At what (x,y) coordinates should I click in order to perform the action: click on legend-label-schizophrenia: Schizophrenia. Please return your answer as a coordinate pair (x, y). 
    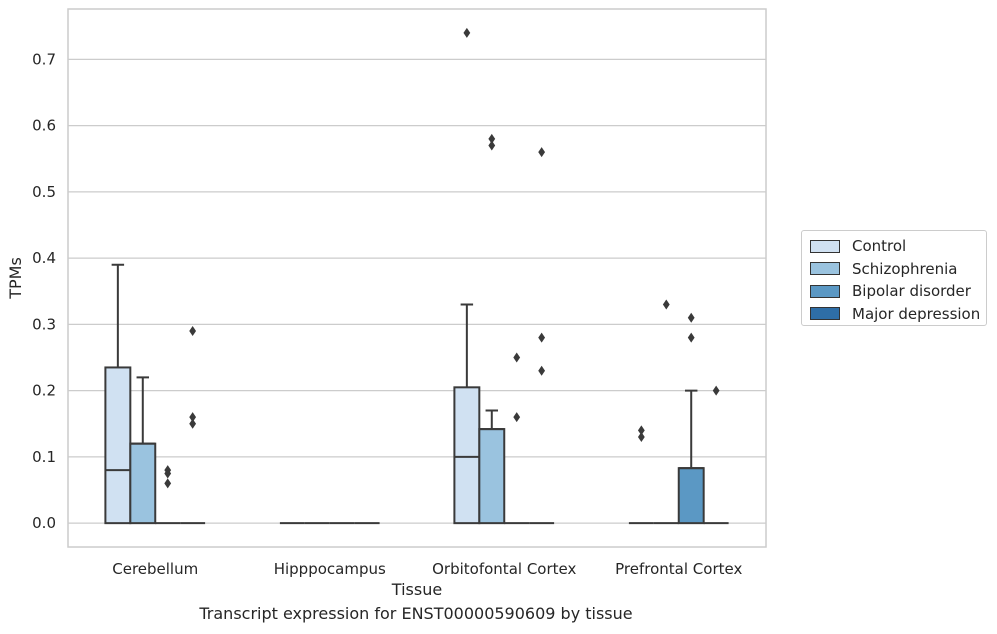
    Looking at the image, I should click on (905, 268).